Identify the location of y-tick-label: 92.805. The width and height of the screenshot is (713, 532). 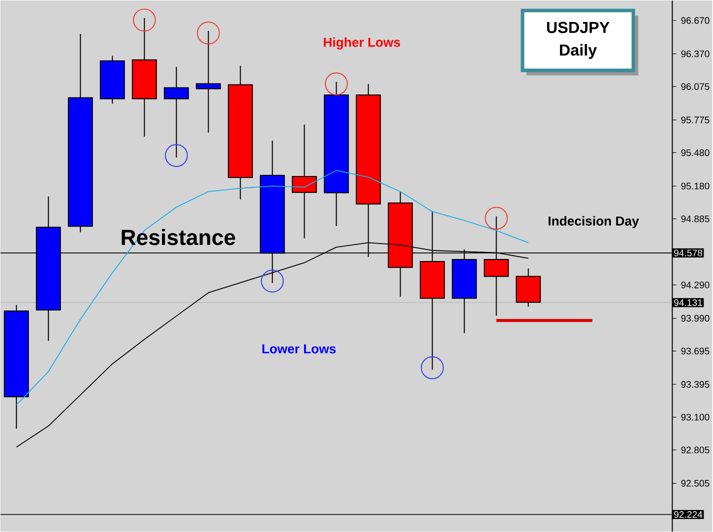
(695, 450).